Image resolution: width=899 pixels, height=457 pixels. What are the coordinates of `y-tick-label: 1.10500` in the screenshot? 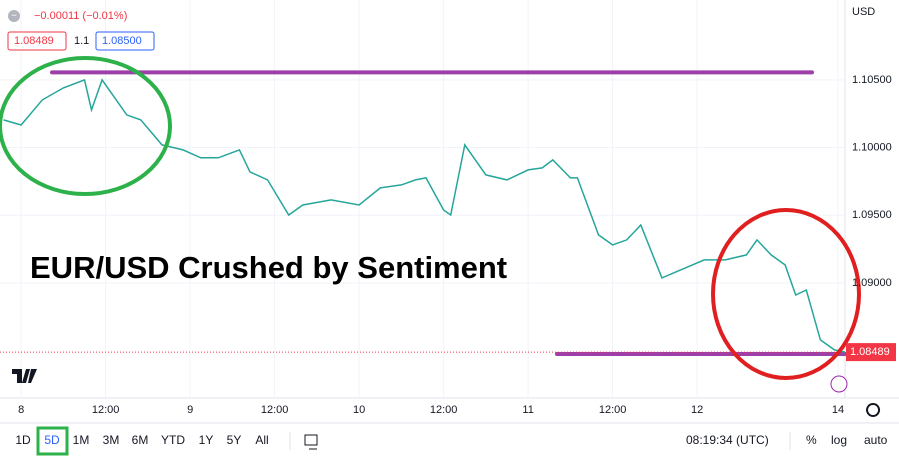 It's located at (872, 80).